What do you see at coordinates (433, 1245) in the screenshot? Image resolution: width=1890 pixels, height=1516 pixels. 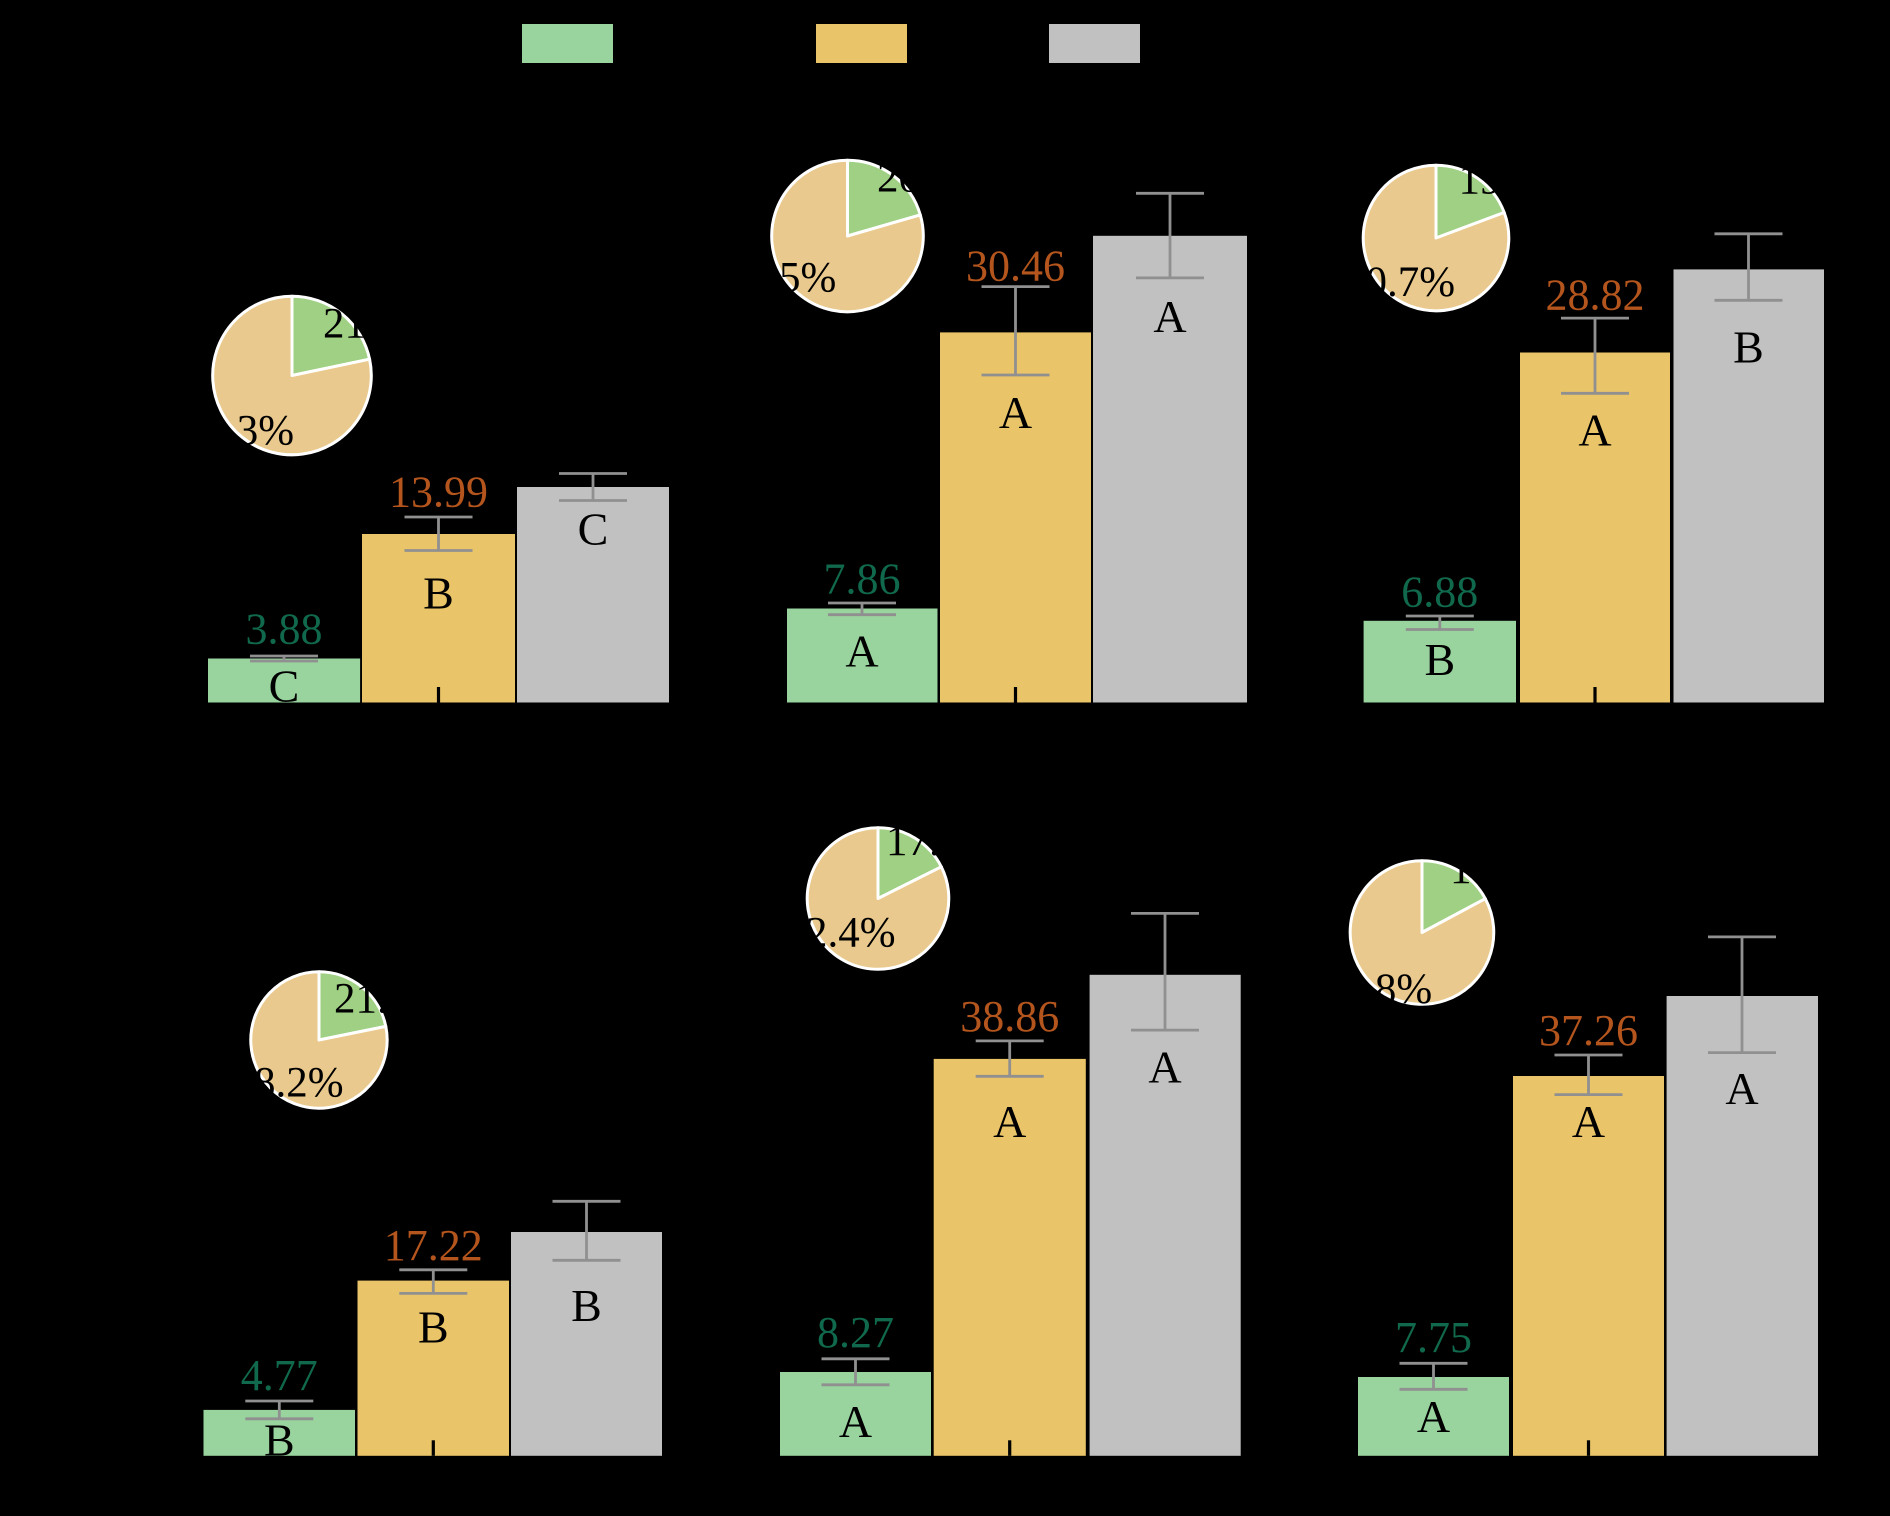 I see `svg-text: 17.22` at bounding box center [433, 1245].